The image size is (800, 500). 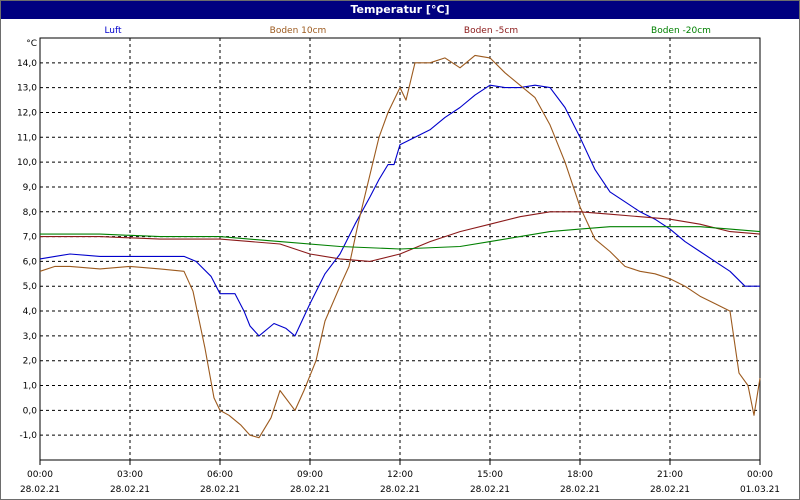 I want to click on legend-entry: Boden -5cm, so click(x=491, y=31).